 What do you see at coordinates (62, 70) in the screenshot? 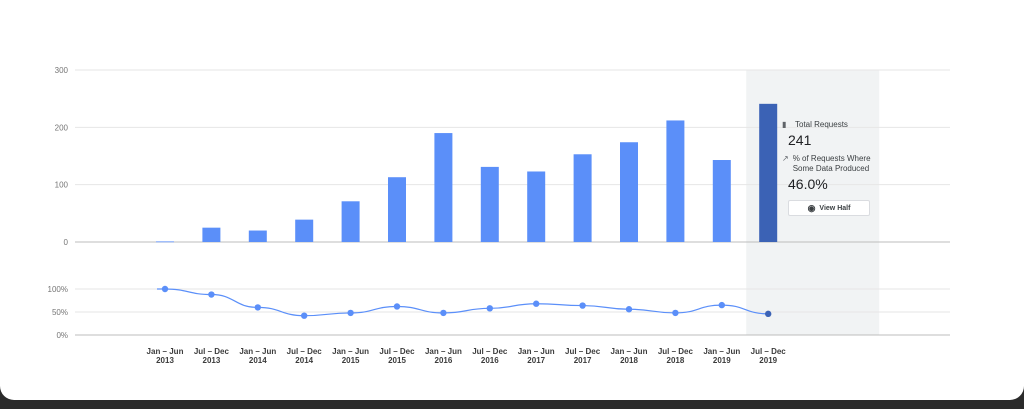
I see `y-tick-label: 300` at bounding box center [62, 70].